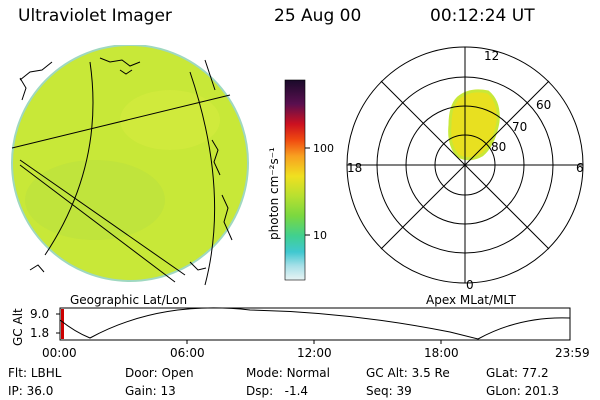  I want to click on info-dsp: Dsp: -1.4, so click(277, 391).